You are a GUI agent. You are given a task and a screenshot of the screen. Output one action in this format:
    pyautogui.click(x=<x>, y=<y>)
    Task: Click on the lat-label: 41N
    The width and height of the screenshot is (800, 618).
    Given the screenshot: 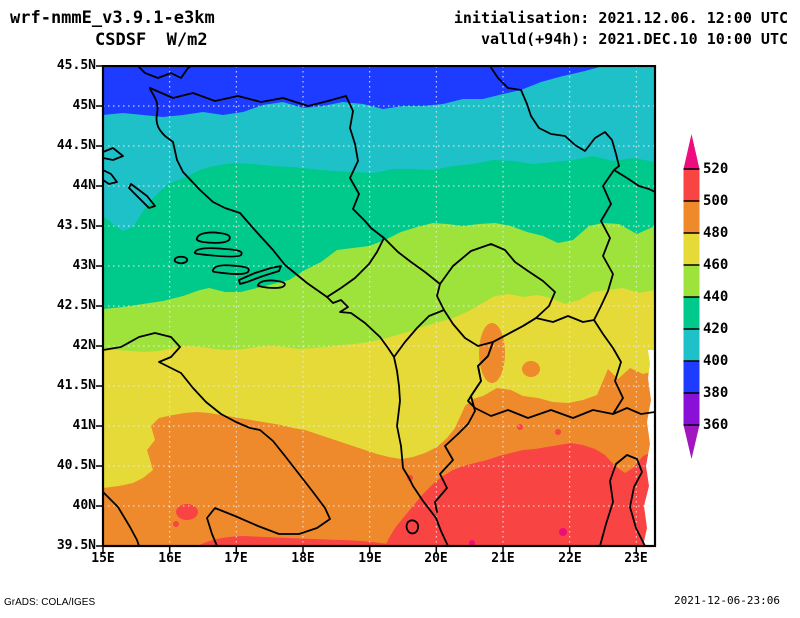 What is the action you would take?
    pyautogui.click(x=84, y=425)
    